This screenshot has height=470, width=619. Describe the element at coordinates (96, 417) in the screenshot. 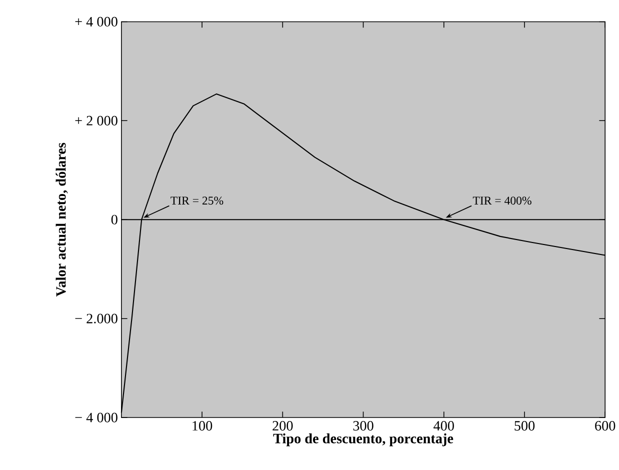

I see `y-tick-label: − 4 000` at that location.